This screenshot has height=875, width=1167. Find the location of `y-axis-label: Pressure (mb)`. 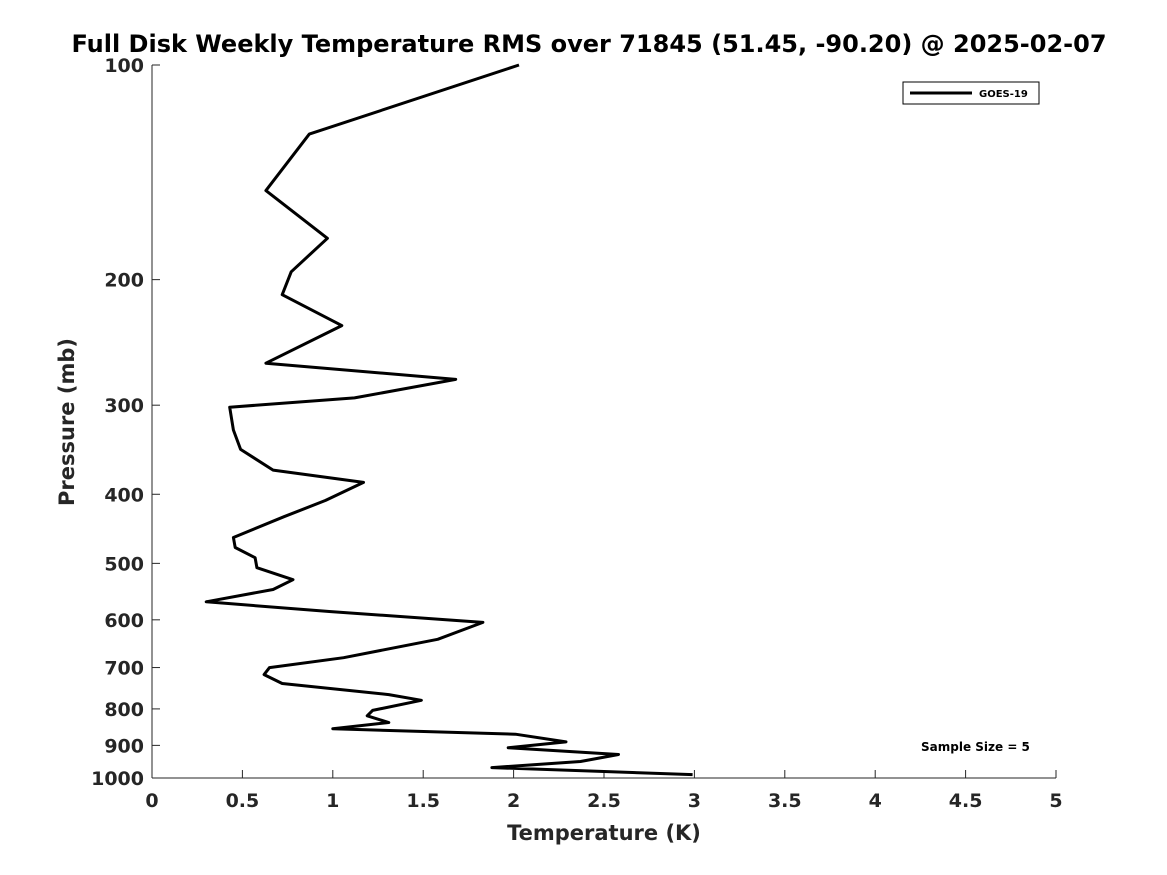

y-axis-label: Pressure (mb) is located at coordinates (67, 422).